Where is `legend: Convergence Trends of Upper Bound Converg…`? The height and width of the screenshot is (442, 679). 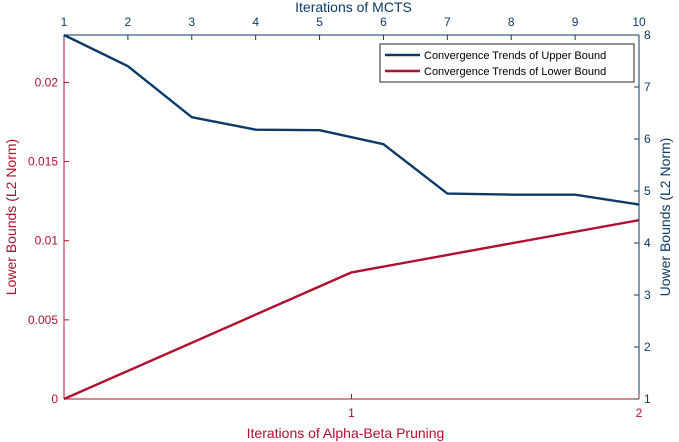 legend: Convergence Trends of Upper Bound Converg… is located at coordinates (507, 63).